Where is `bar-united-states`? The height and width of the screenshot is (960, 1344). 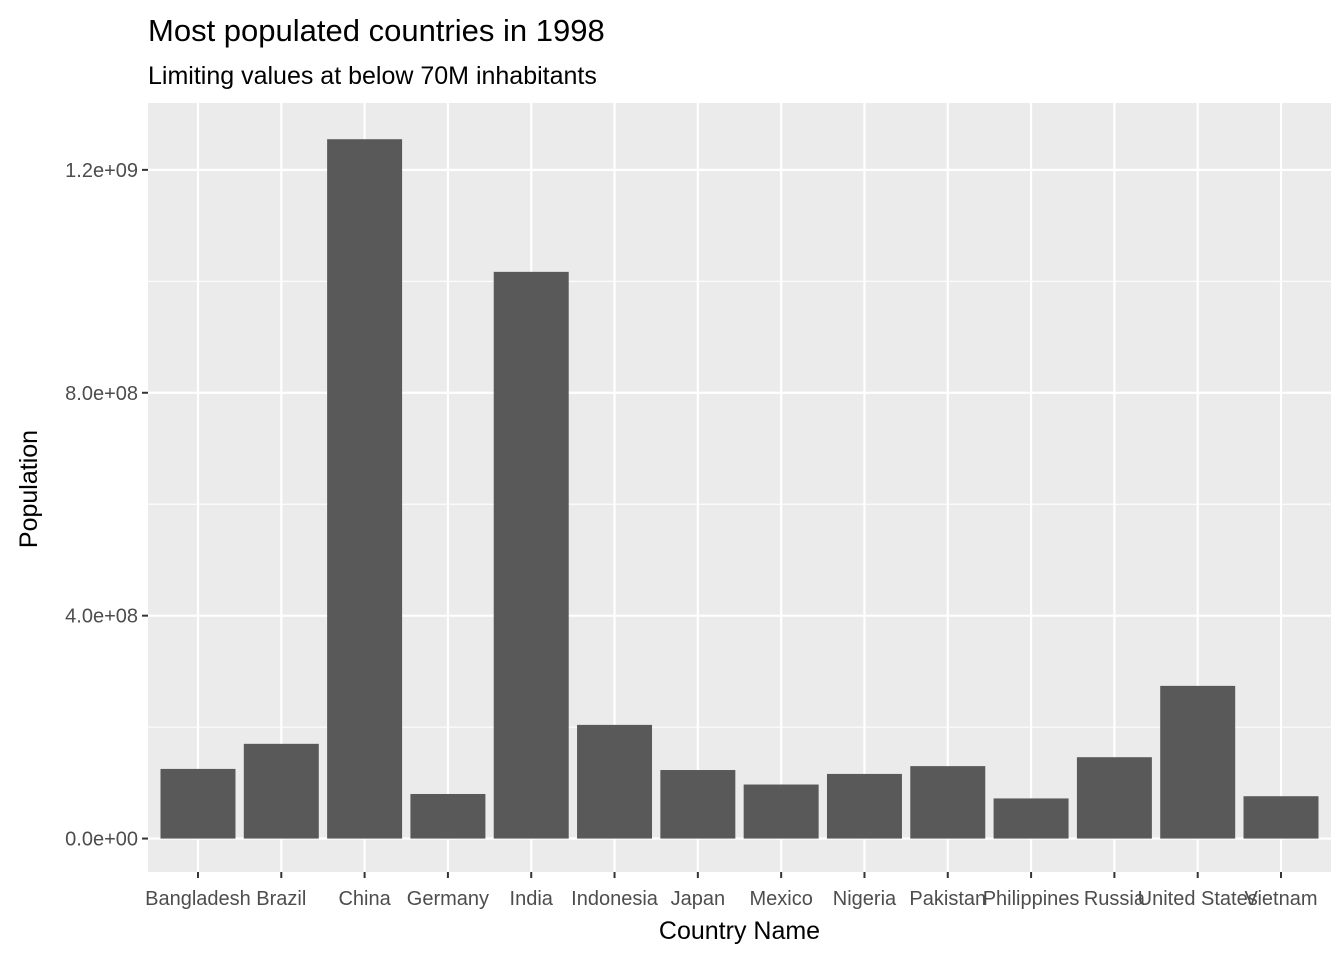 bar-united-states is located at coordinates (1198, 762).